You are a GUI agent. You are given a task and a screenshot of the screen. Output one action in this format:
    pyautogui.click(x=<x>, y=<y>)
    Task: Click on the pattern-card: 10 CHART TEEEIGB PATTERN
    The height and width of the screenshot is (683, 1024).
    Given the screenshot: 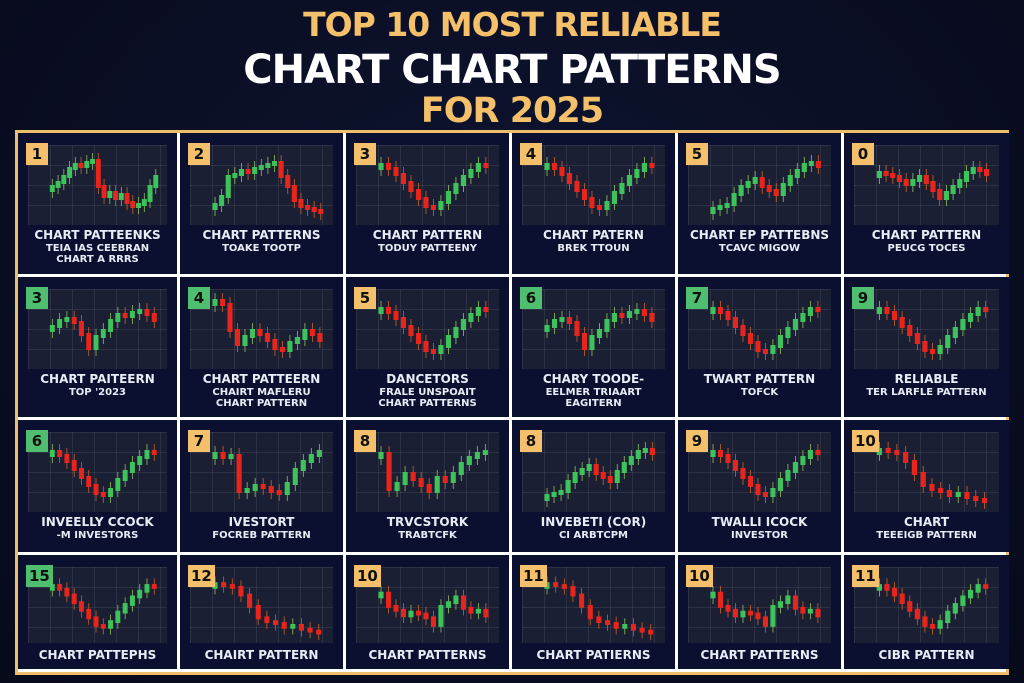 What is the action you would take?
    pyautogui.click(x=926, y=486)
    